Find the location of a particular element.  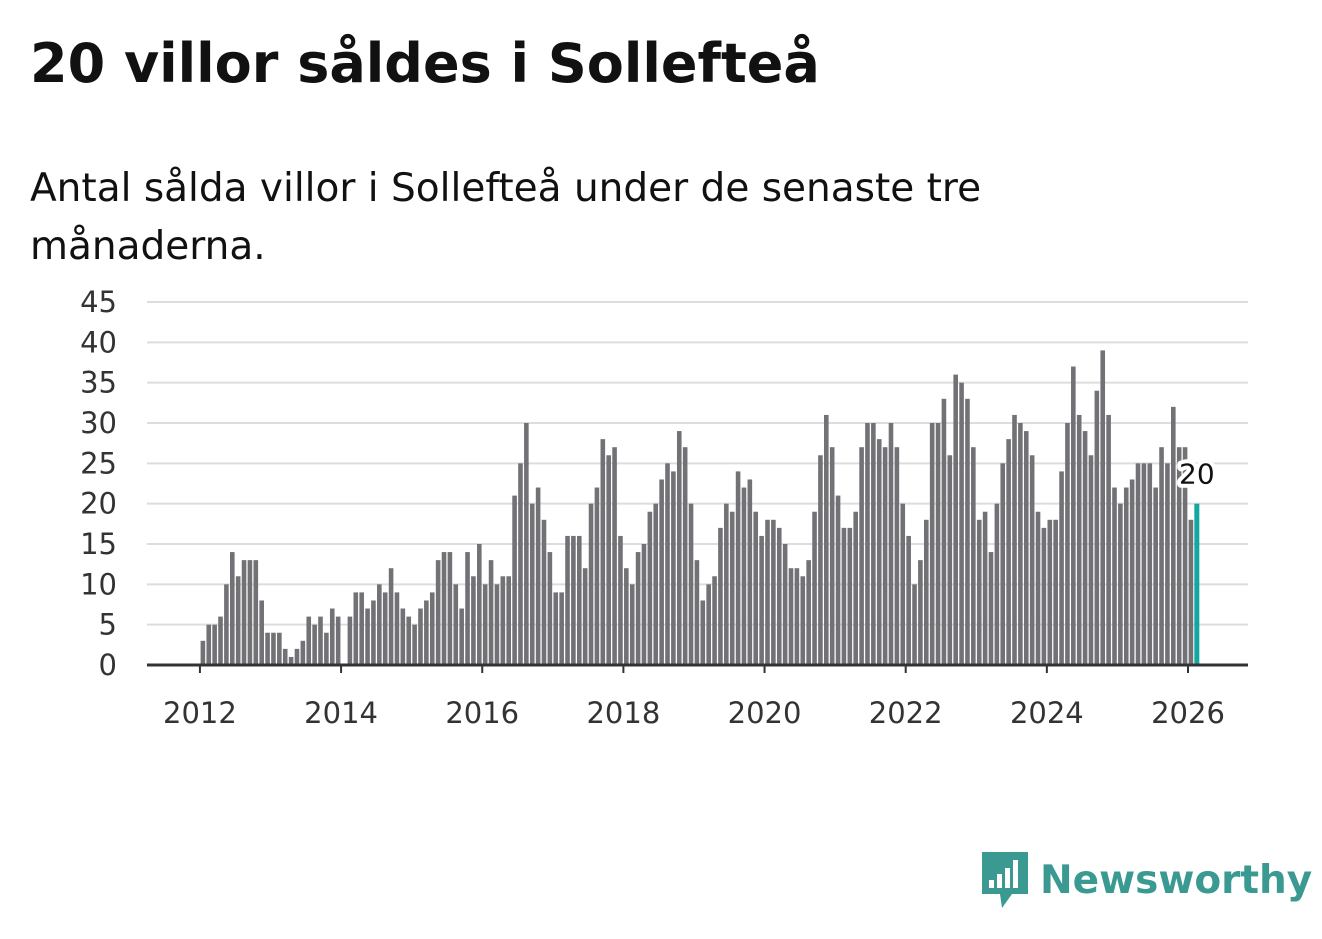

y-tick-label: 40 is located at coordinates (98, 342).